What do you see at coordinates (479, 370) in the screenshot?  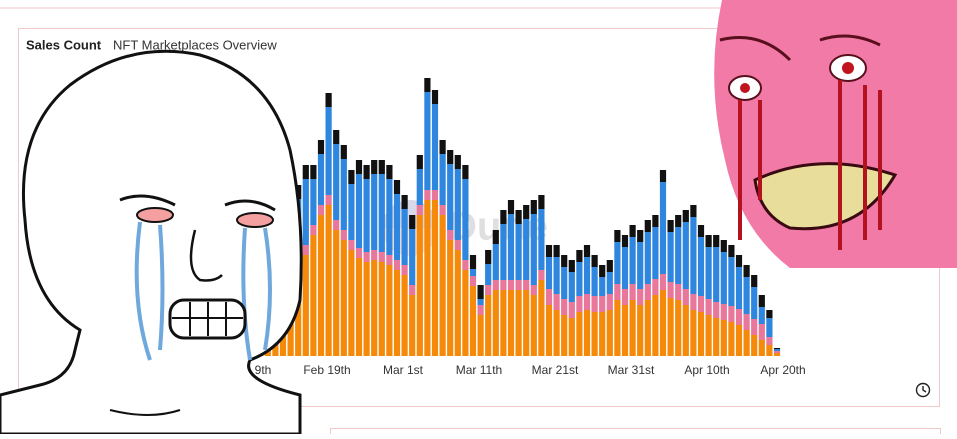 I see `x-tick-label: Mar 11th` at bounding box center [479, 370].